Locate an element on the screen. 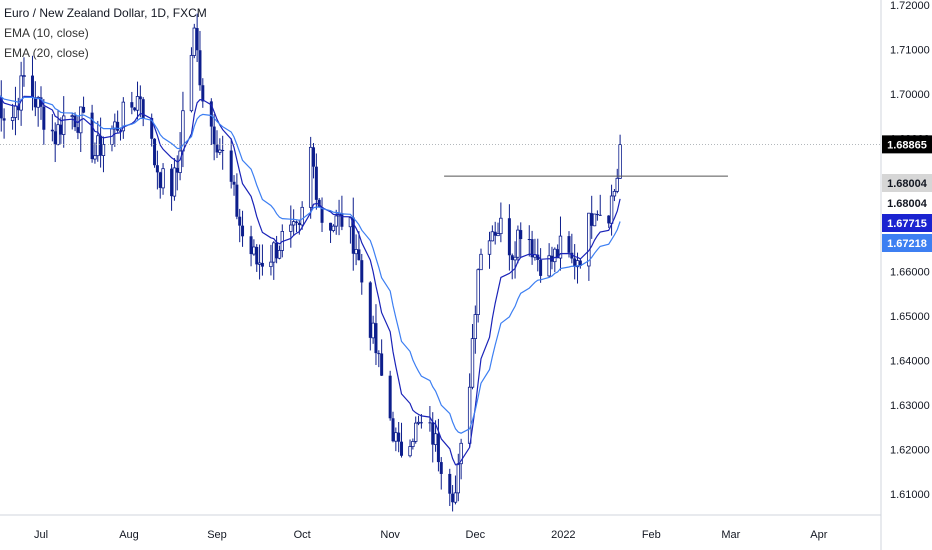 Image resolution: width=932 pixels, height=550 pixels. time-tick-label: Oct is located at coordinates (302, 535).